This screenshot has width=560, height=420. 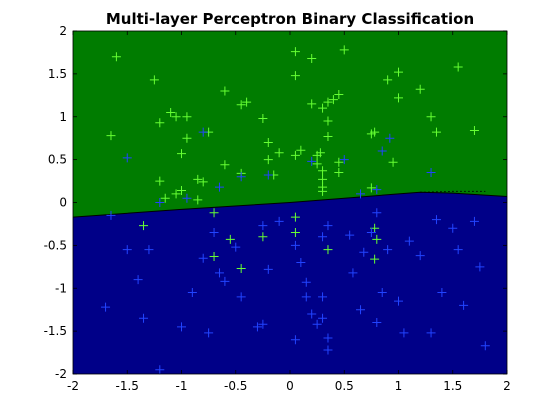 I want to click on y-tick-label: -1, so click(x=61, y=288).